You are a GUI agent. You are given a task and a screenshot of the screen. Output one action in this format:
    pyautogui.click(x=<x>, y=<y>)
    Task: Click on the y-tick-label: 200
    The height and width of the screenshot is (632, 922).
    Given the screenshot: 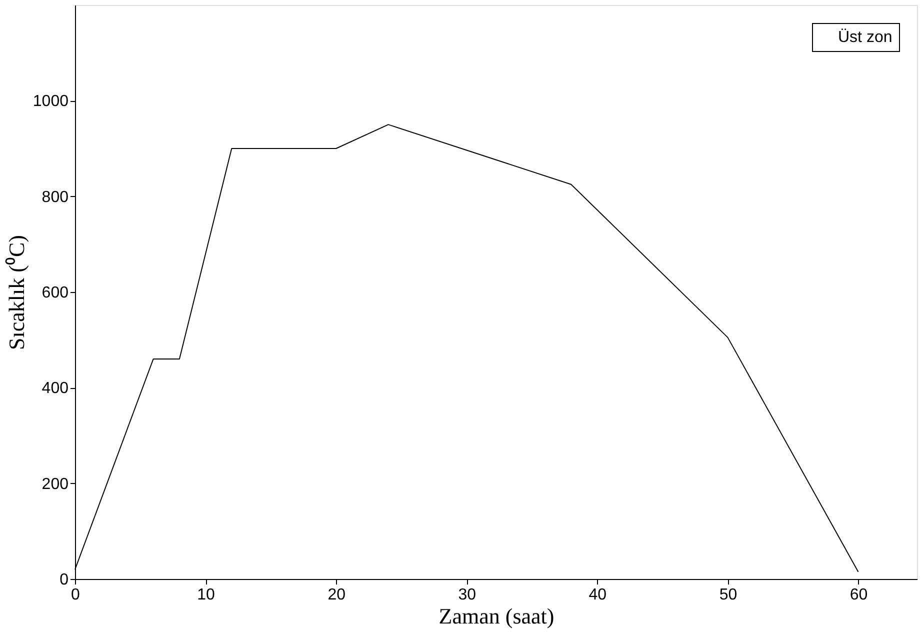 What is the action you would take?
    pyautogui.click(x=55, y=484)
    